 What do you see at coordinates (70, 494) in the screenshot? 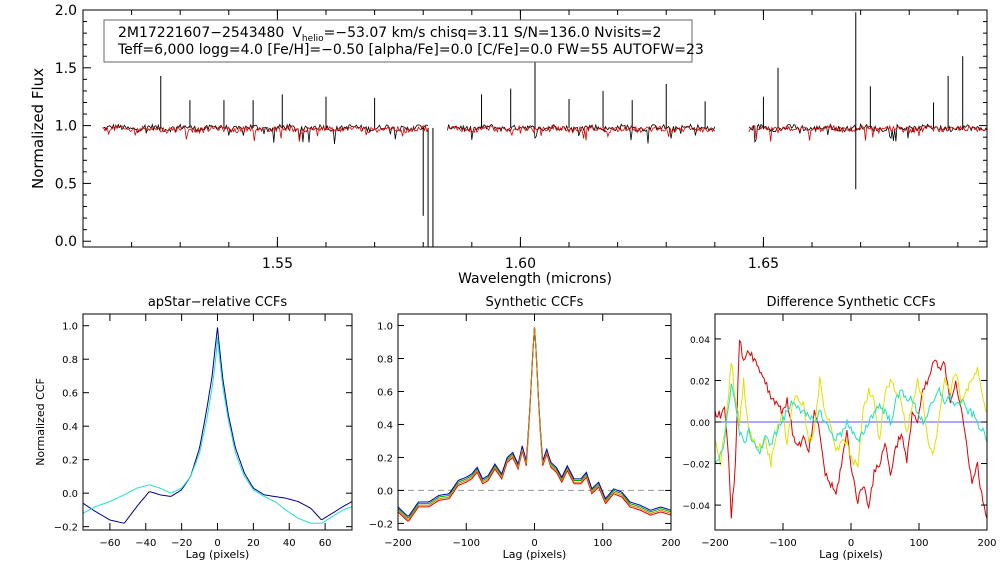
I see `apstar-ccf-ytick-label: 0.0` at bounding box center [70, 494].